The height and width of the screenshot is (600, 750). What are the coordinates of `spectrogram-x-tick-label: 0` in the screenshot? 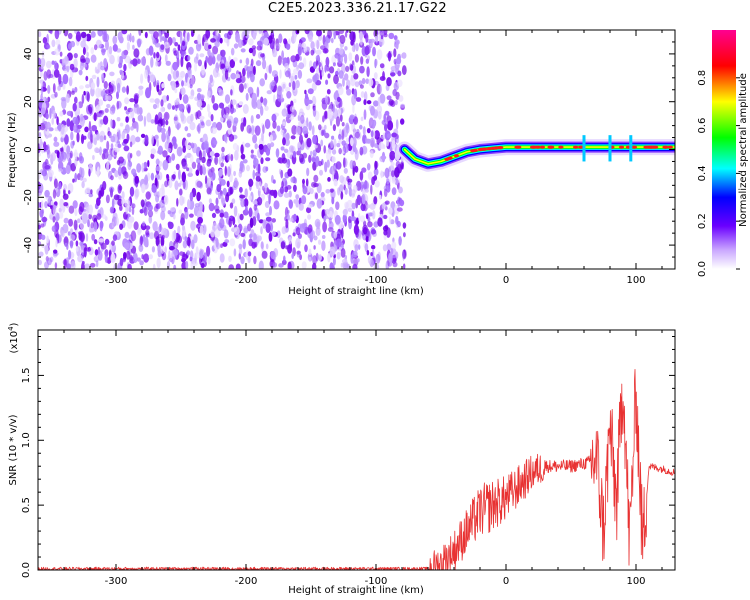 It's located at (506, 280).